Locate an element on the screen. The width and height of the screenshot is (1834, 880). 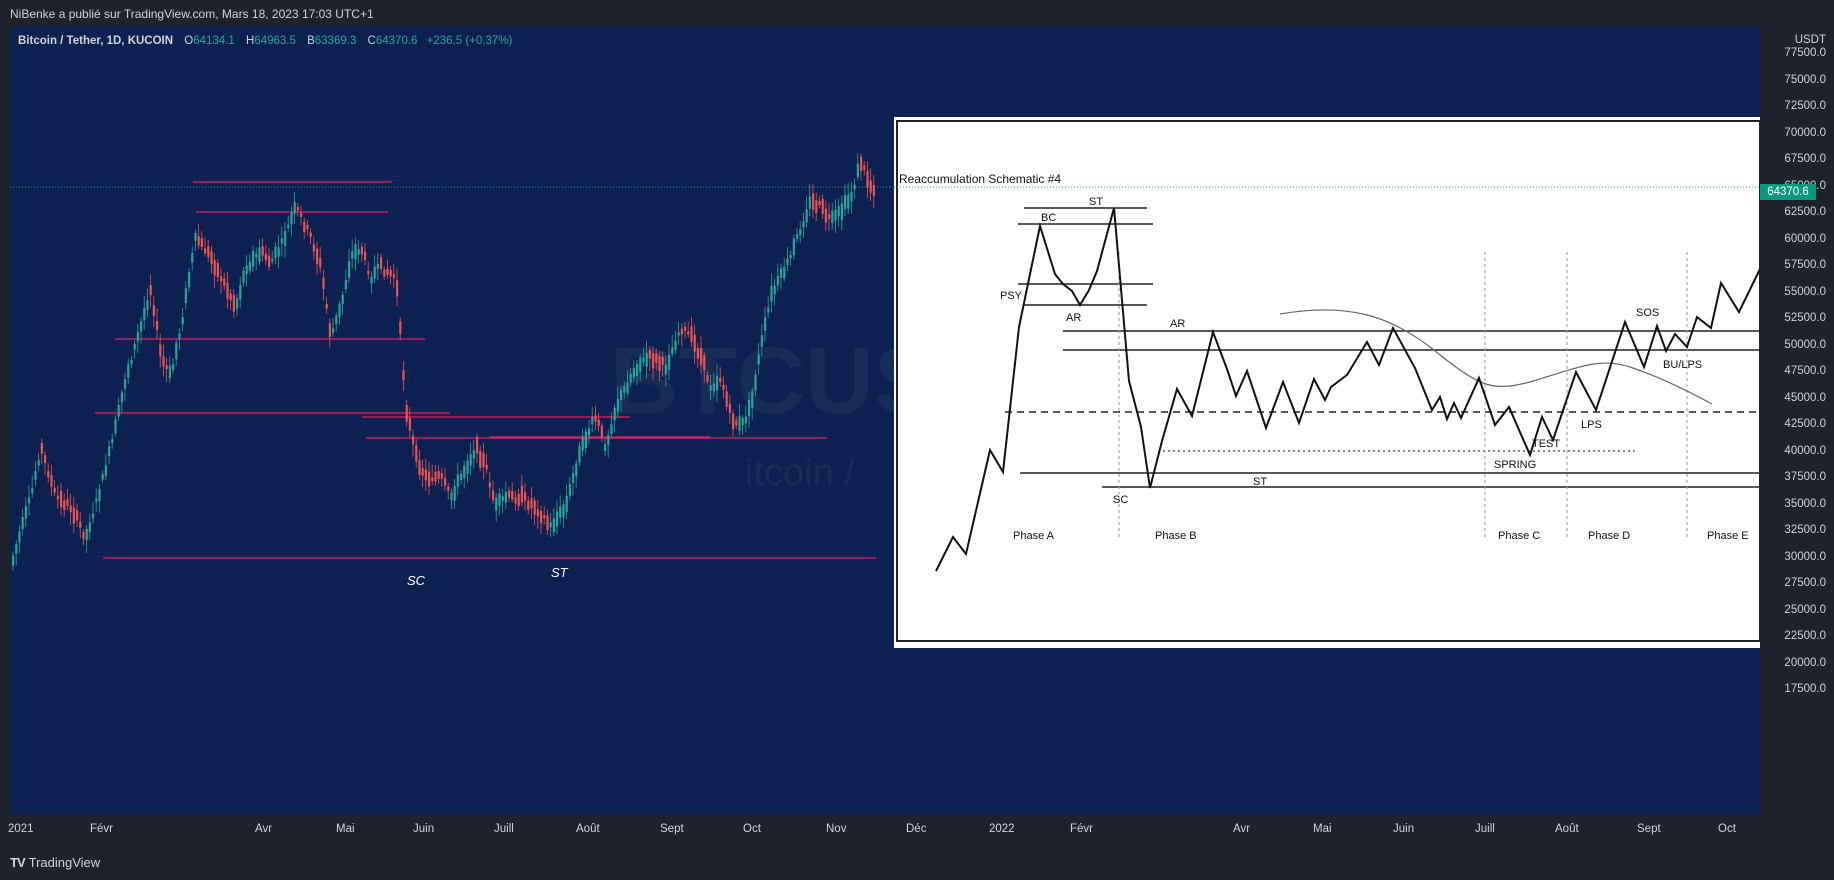
low-label: B is located at coordinates (311, 41).